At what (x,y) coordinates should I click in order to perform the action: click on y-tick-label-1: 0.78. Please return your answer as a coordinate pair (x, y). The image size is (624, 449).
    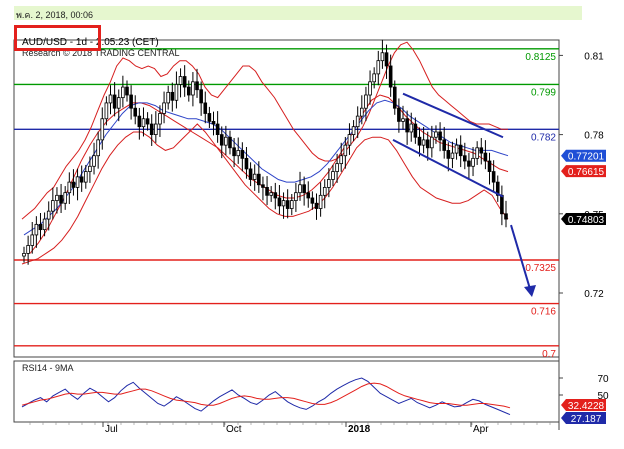
    Looking at the image, I should click on (594, 136).